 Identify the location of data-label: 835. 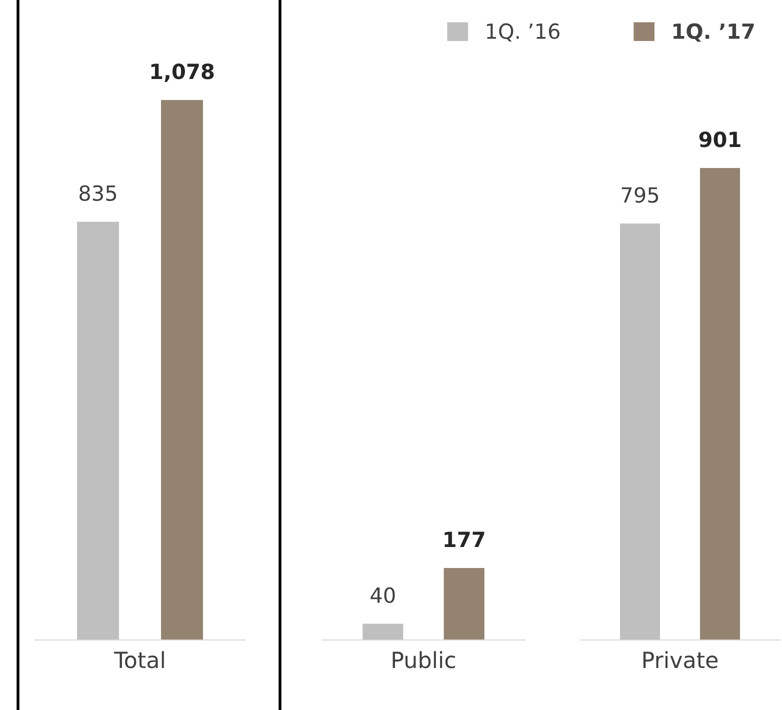
(98, 193).